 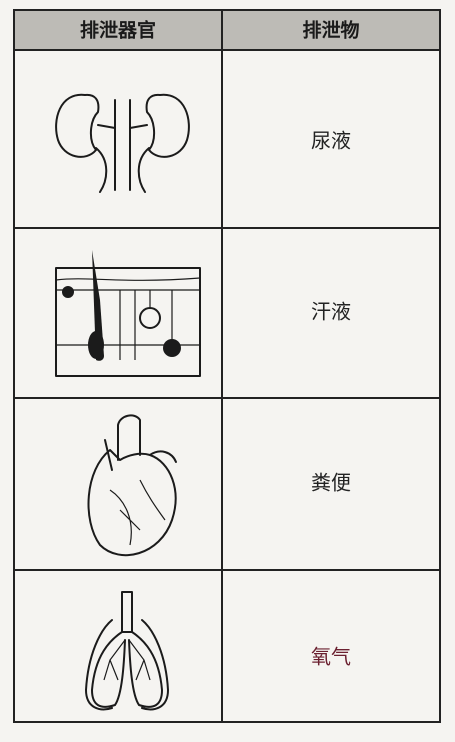 What do you see at coordinates (331, 141) in the screenshot?
I see `excretion-product: 尿液` at bounding box center [331, 141].